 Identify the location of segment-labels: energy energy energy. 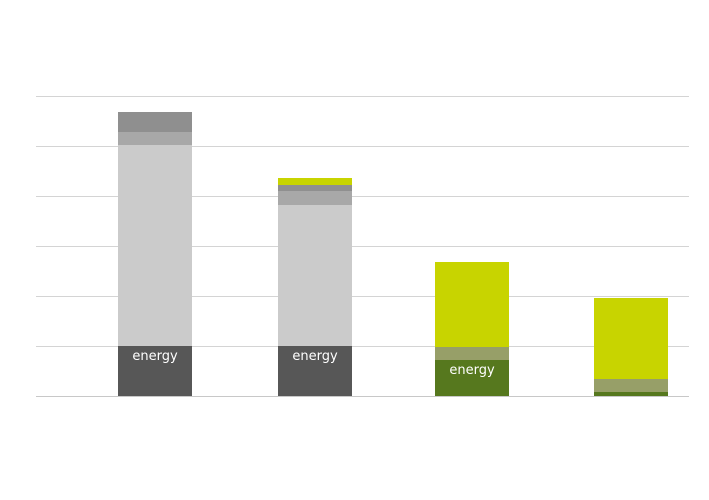
(313, 363).